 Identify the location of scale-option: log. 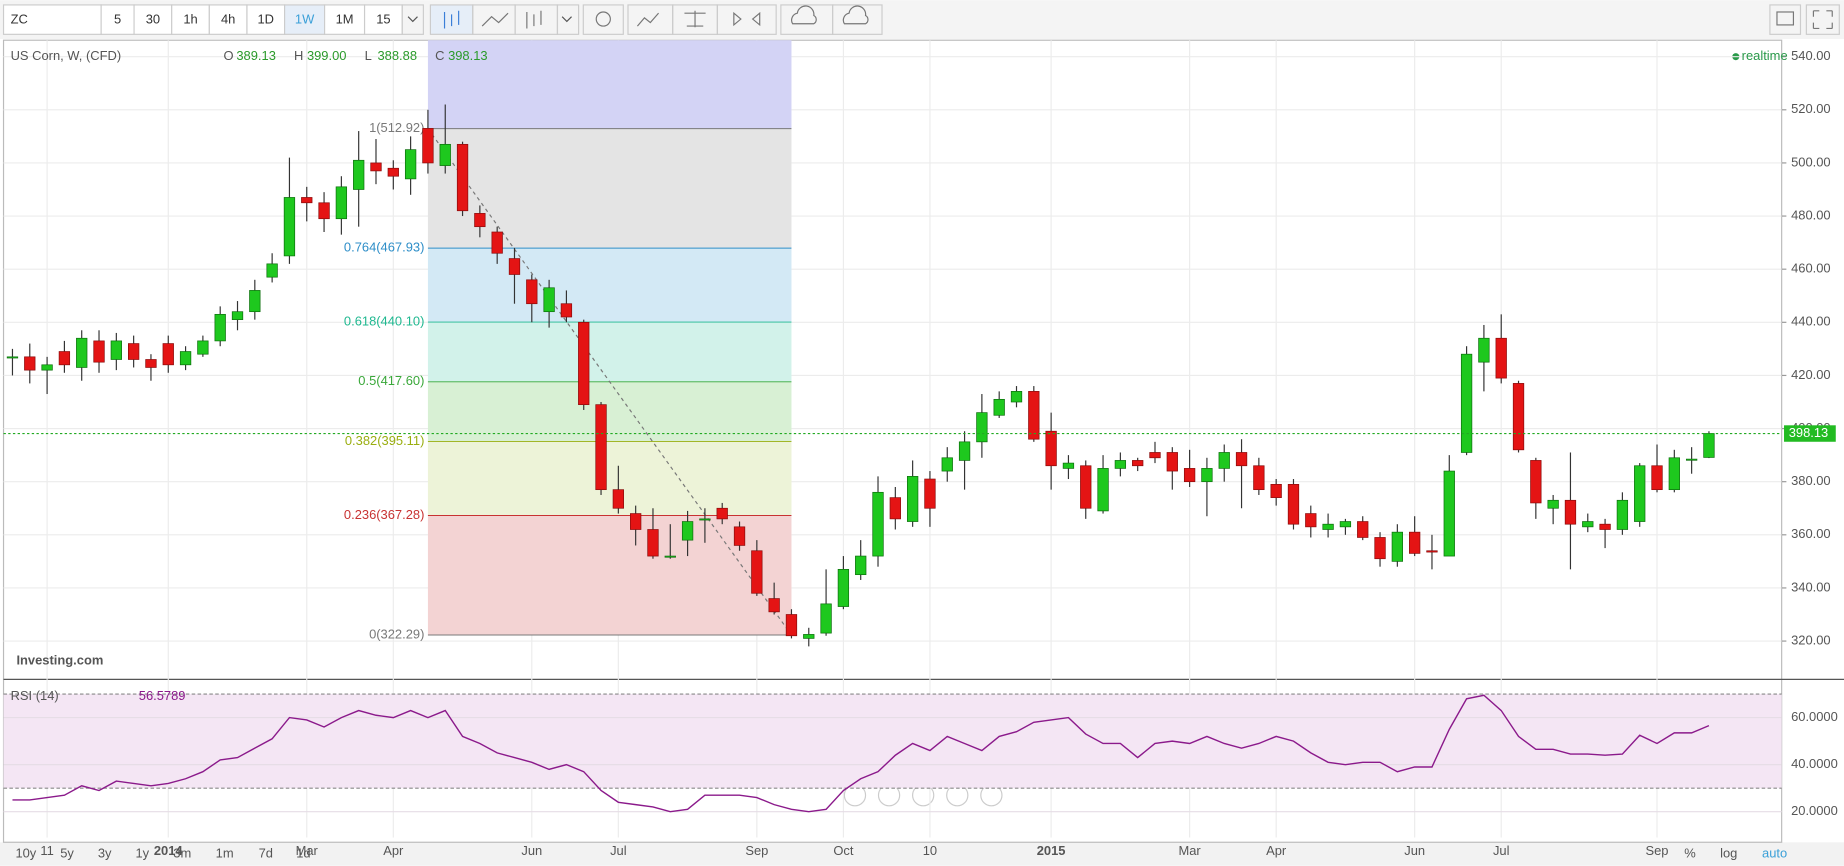
(1728, 852).